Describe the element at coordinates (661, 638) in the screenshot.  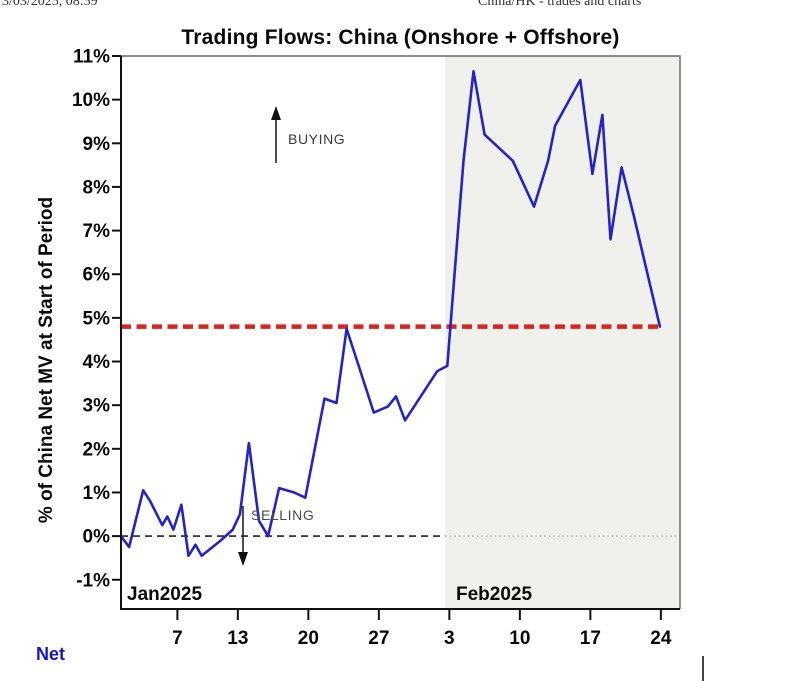
I see `x-tick-label: 24` at that location.